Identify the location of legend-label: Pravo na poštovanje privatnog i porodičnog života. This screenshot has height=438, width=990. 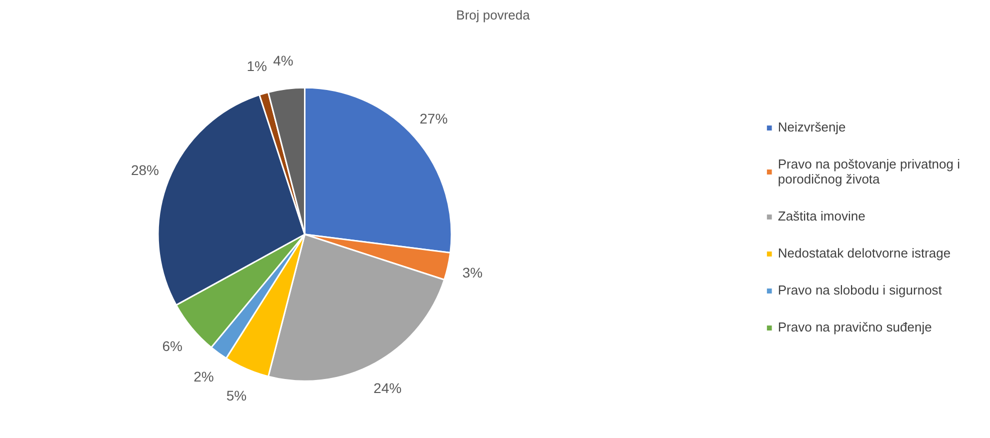
(869, 171).